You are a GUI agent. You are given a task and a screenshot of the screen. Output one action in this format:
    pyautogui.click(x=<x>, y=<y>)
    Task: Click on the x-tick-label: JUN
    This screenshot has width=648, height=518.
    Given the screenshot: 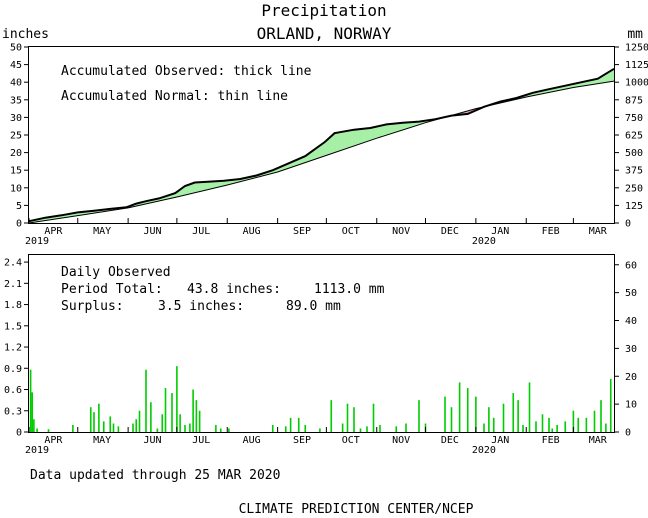 What is the action you would take?
    pyautogui.click(x=152, y=440)
    